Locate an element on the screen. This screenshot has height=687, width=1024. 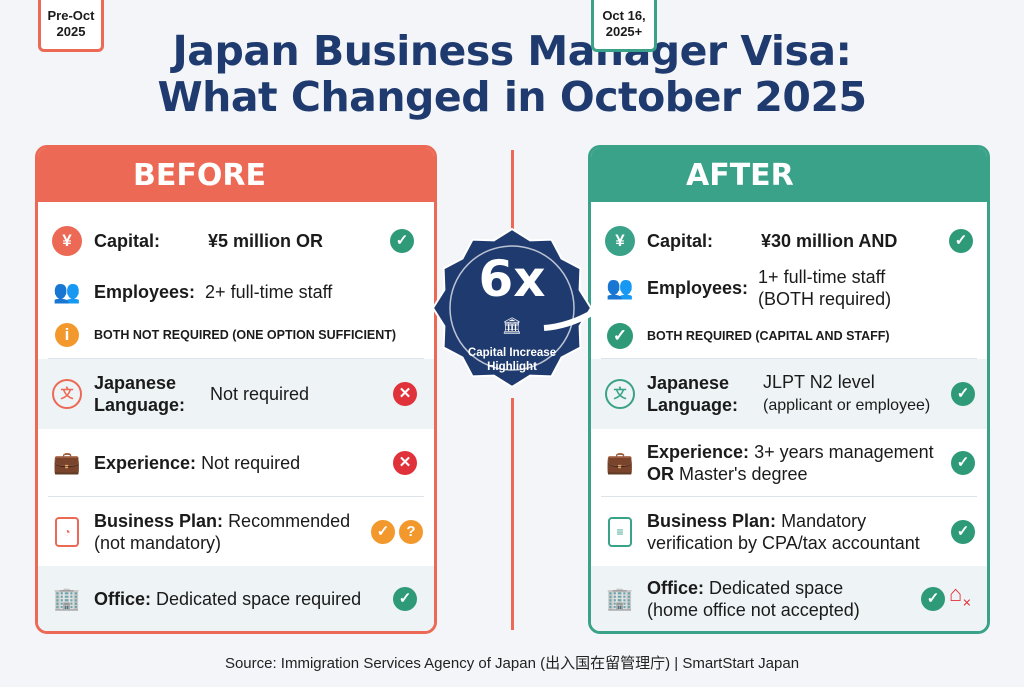
report-icon: ◔ is located at coordinates (67, 531).